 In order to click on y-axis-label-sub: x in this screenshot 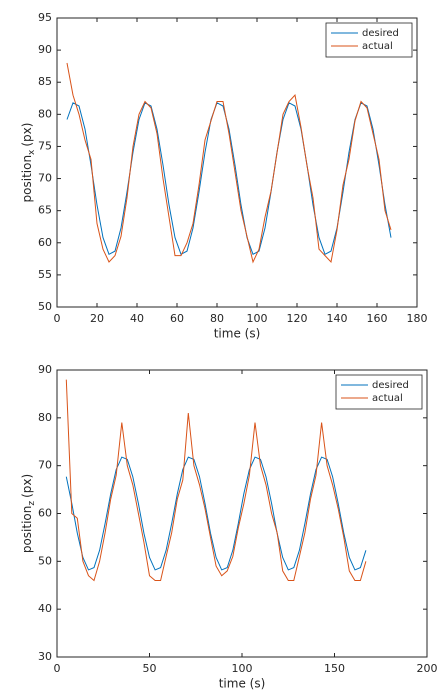, I will do `click(32, 152)`.